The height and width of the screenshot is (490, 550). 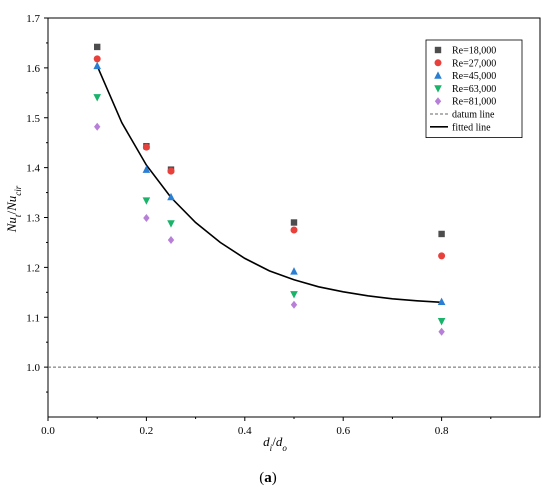 What do you see at coordinates (268, 478) in the screenshot?
I see `panel-label: (a)` at bounding box center [268, 478].